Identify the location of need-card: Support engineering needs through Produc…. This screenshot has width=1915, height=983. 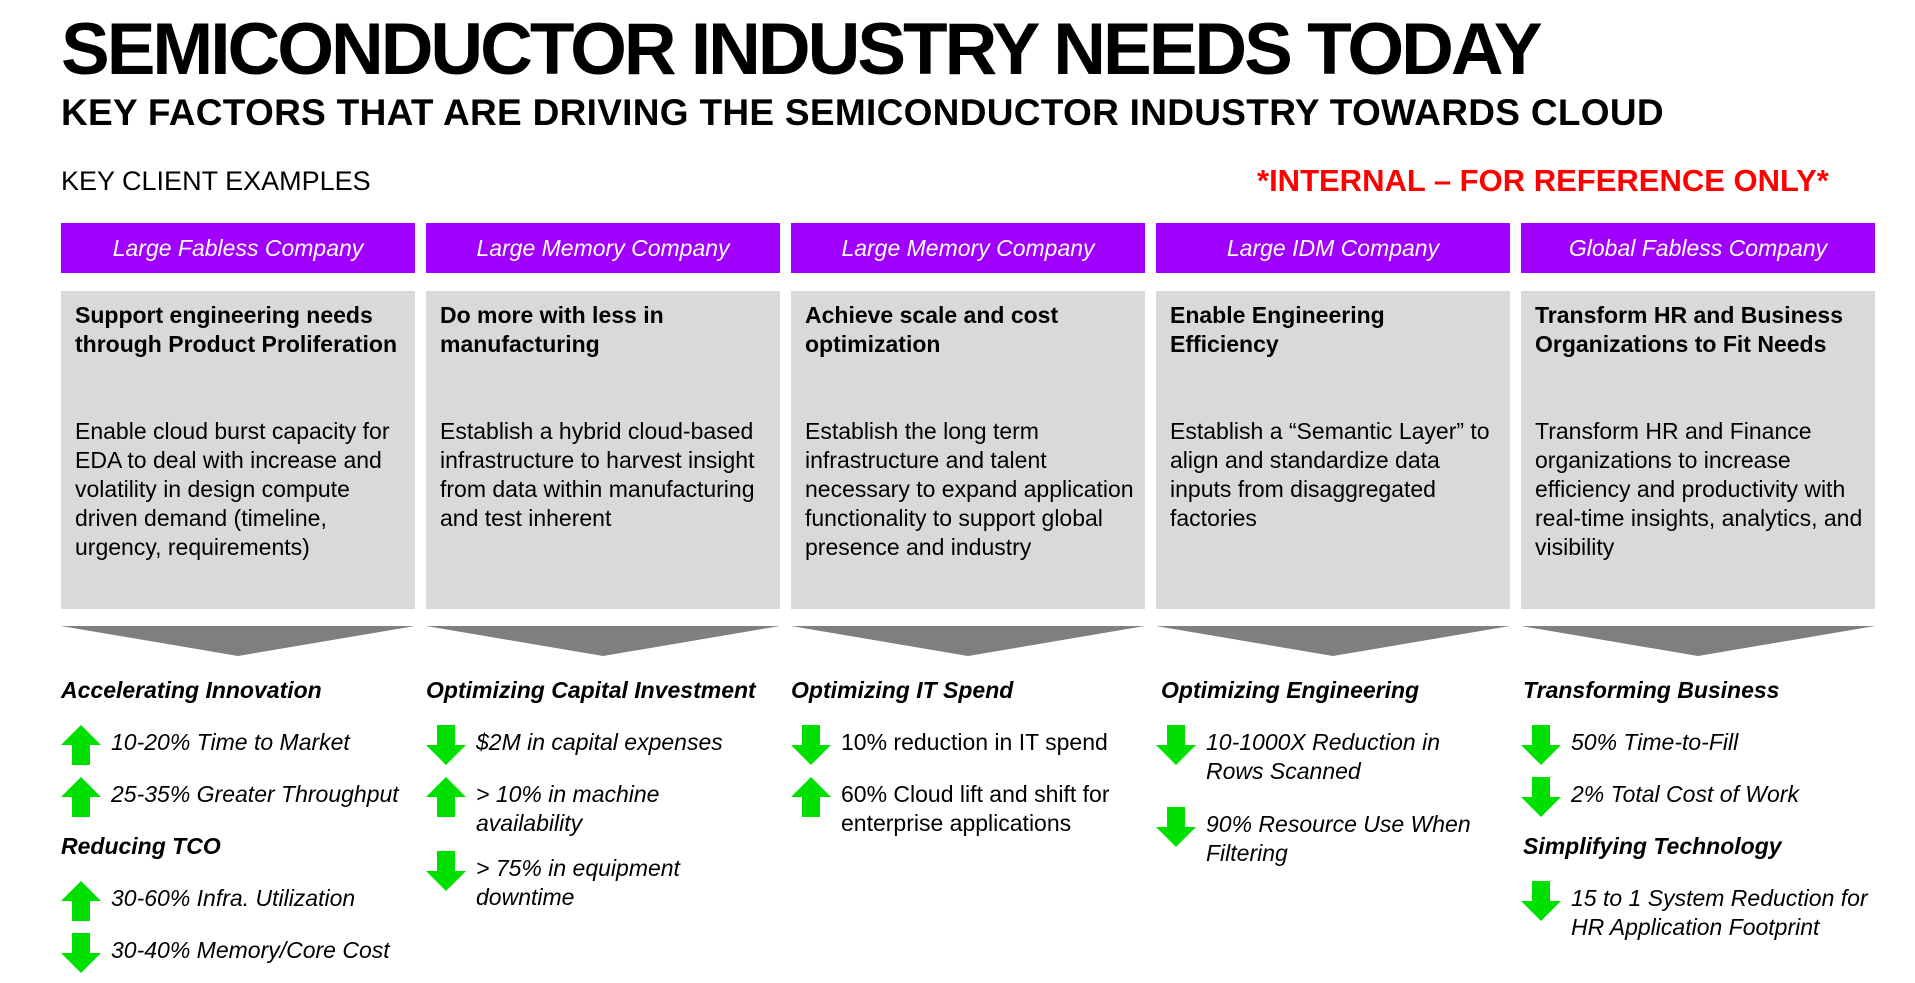
(238, 450).